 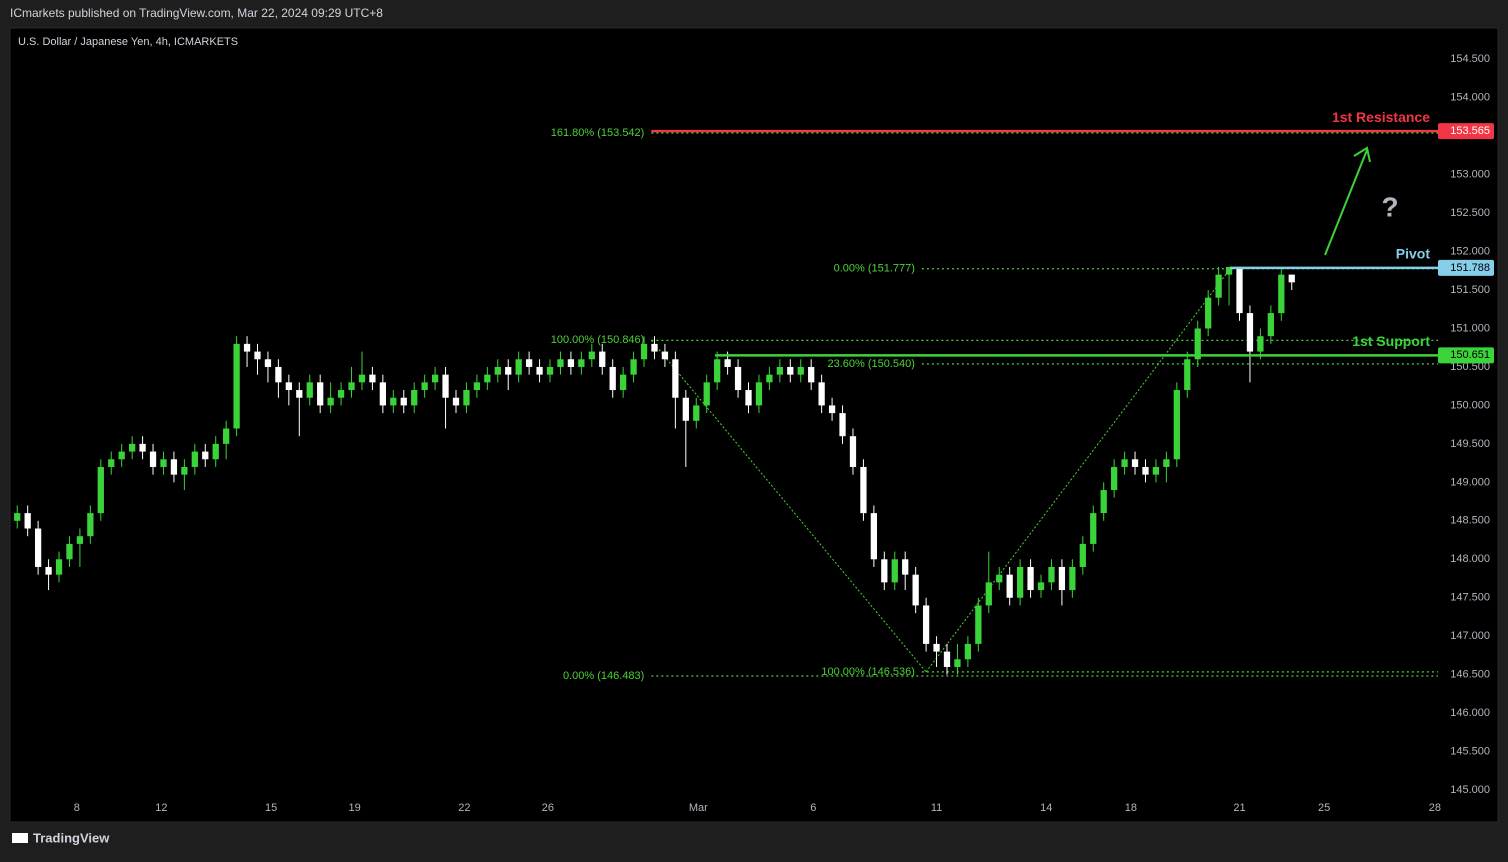 What do you see at coordinates (1470, 213) in the screenshot?
I see `y-tick-label: 152.500` at bounding box center [1470, 213].